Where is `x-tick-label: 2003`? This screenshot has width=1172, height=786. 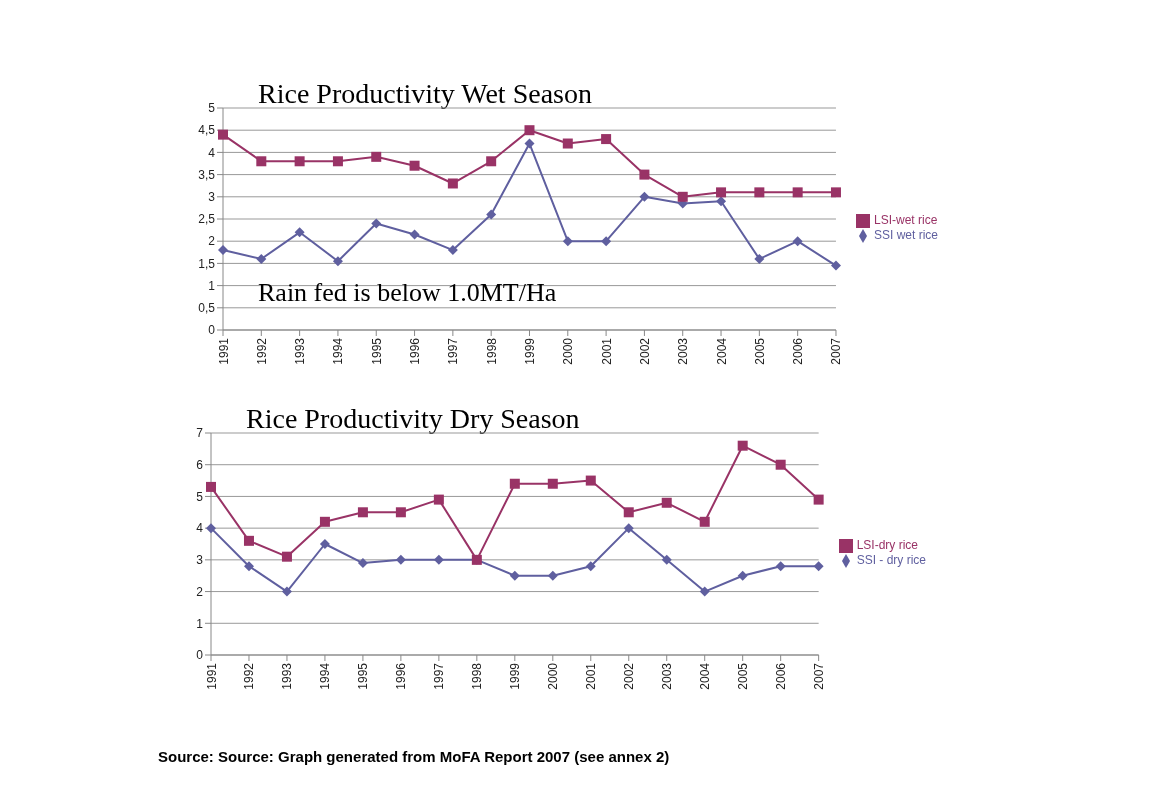 x-tick-label: 2003 is located at coordinates (667, 676).